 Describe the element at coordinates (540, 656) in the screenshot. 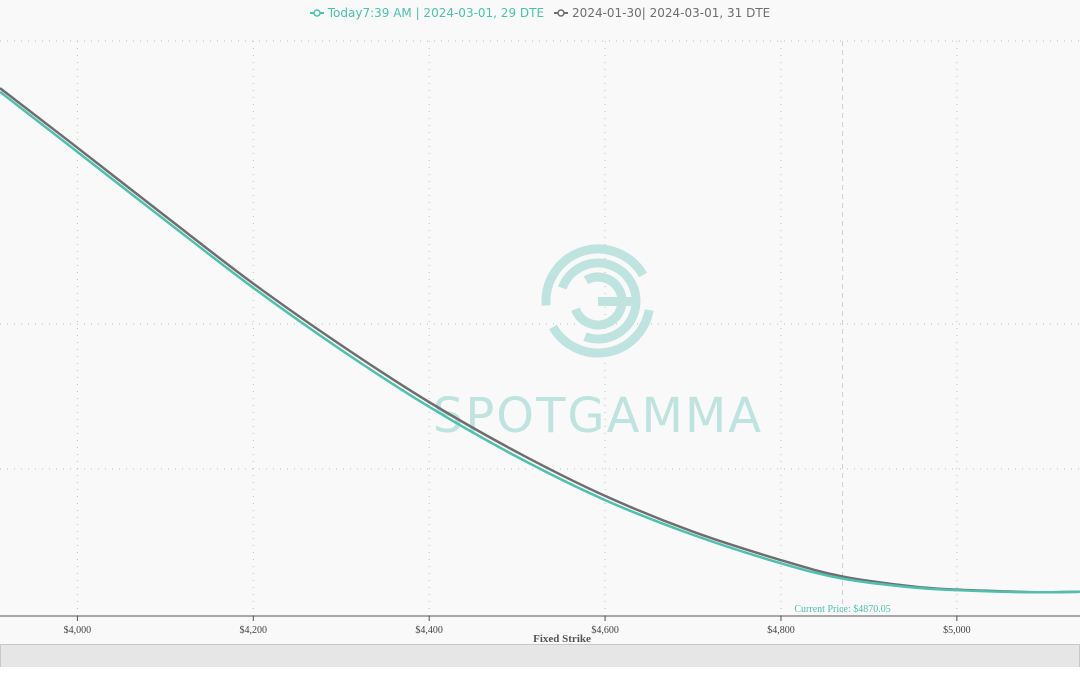

I see `horizontal-scrollbar` at that location.